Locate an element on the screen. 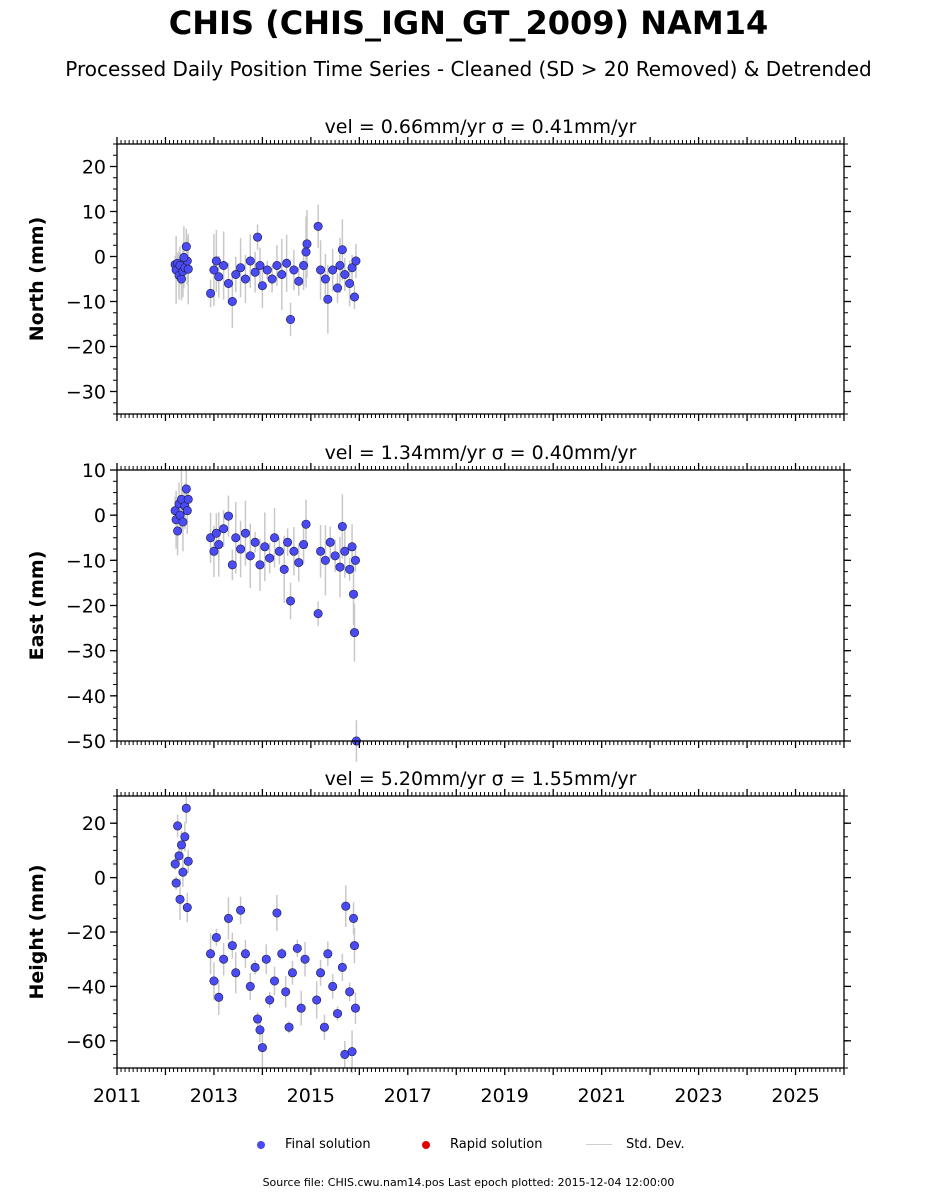  legend-item-std: Std. Dev. is located at coordinates (635, 1144).